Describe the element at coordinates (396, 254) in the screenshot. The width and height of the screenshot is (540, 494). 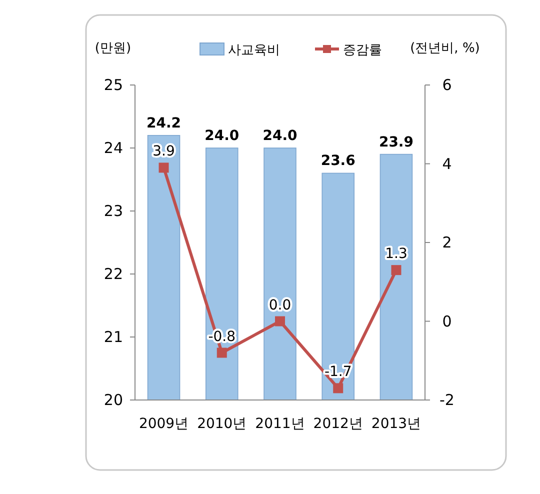
I see `data-label: 1.3` at that location.